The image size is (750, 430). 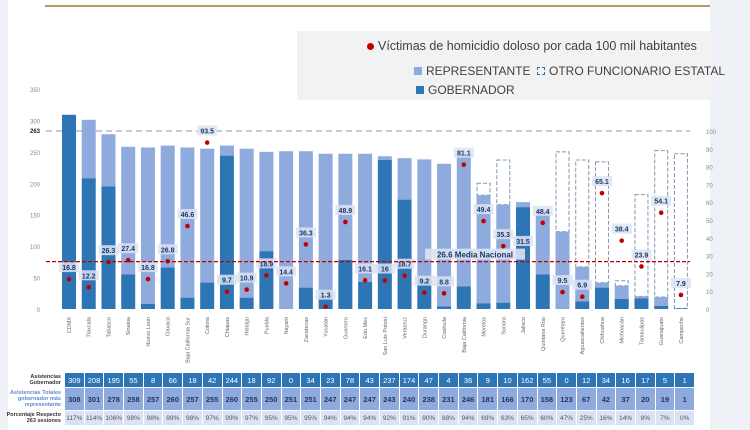 What do you see at coordinates (35, 122) in the screenshot?
I see `y-left-tick: 300` at bounding box center [35, 122].